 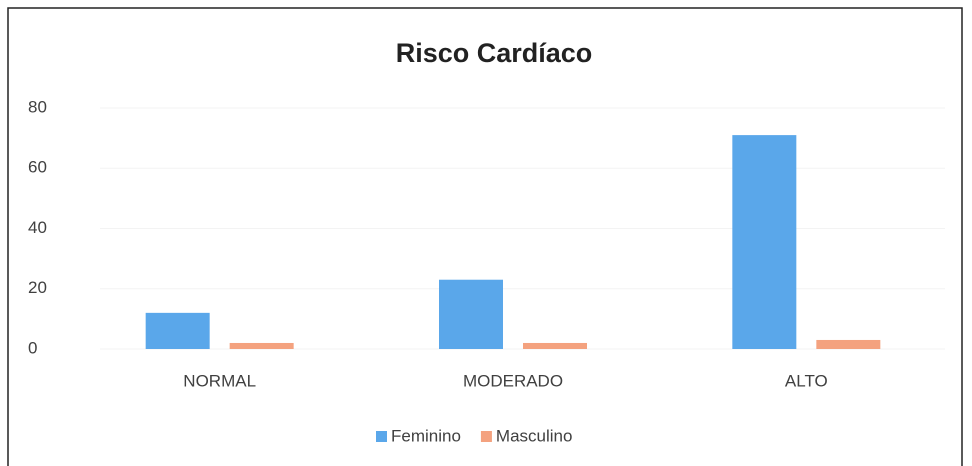 What do you see at coordinates (806, 380) in the screenshot?
I see `x-tick-label: ALTO` at bounding box center [806, 380].